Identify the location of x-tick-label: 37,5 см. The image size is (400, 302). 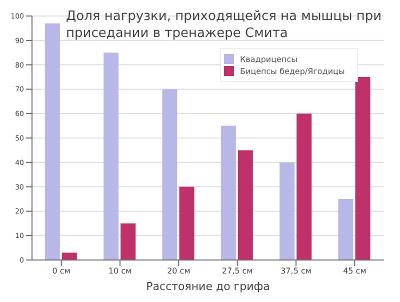
(296, 271).